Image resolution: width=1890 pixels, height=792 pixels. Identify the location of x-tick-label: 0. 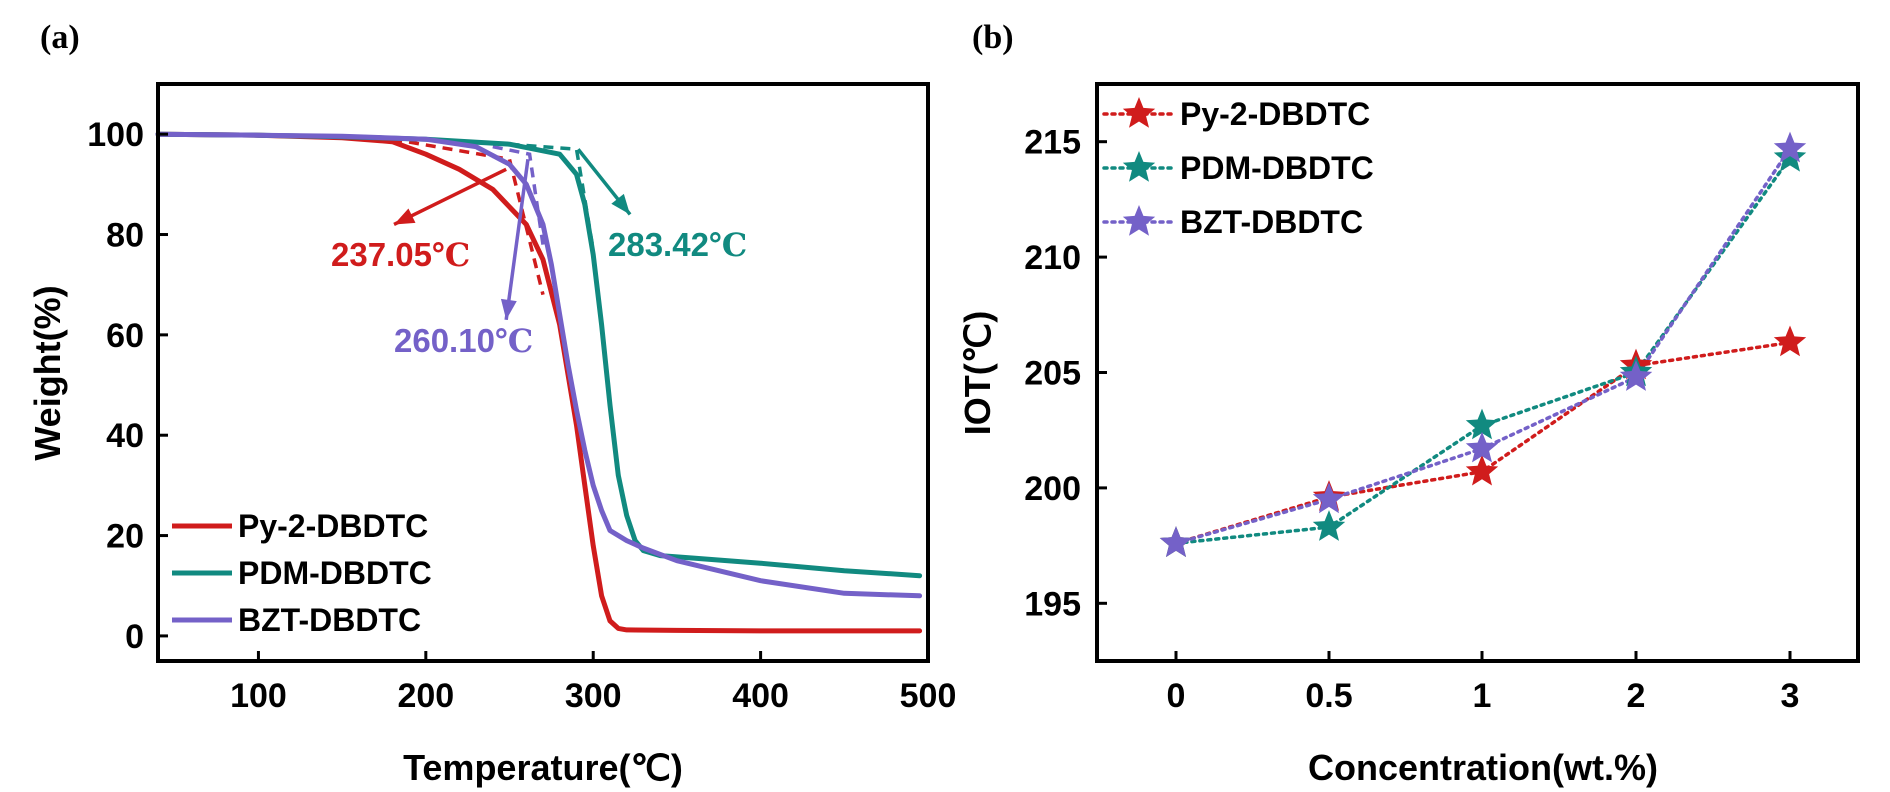
(1176, 696).